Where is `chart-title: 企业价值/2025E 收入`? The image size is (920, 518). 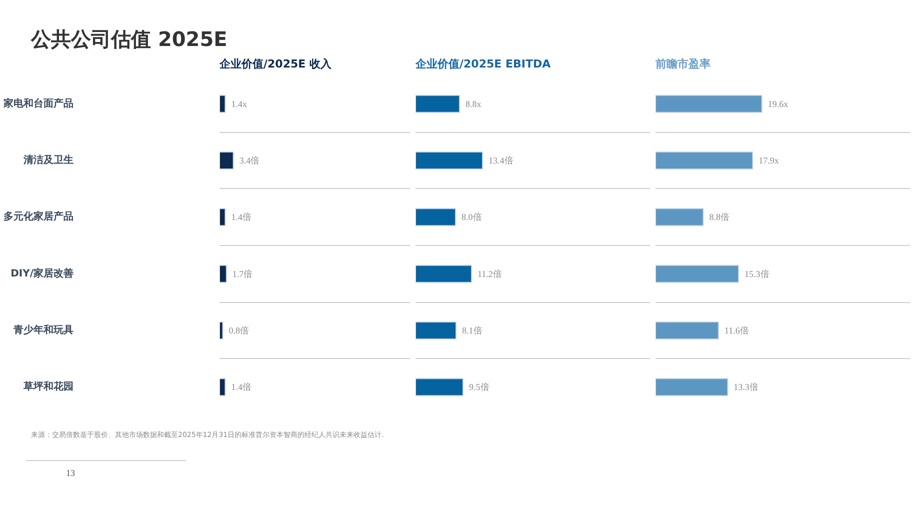 chart-title: 企业价值/2025E 收入 is located at coordinates (275, 64).